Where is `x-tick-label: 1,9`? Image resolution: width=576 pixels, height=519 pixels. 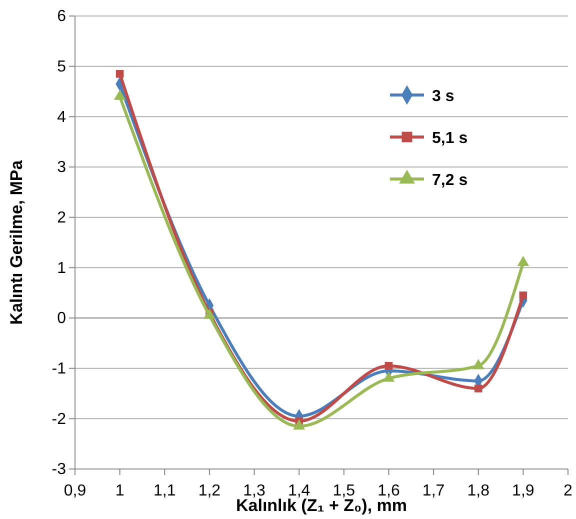 x-tick-label: 1,9 is located at coordinates (523, 491).